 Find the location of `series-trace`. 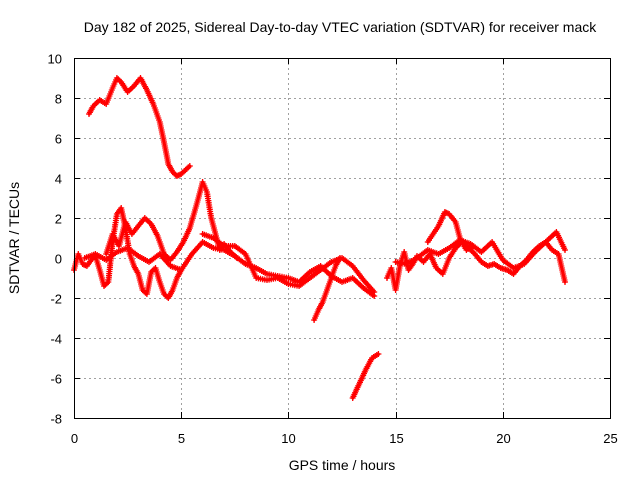

series-trace is located at coordinates (139, 127).